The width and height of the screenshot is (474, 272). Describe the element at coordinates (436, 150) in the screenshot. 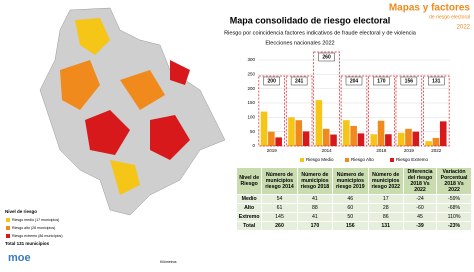

I see `x-tick-label: 2022` at that location.